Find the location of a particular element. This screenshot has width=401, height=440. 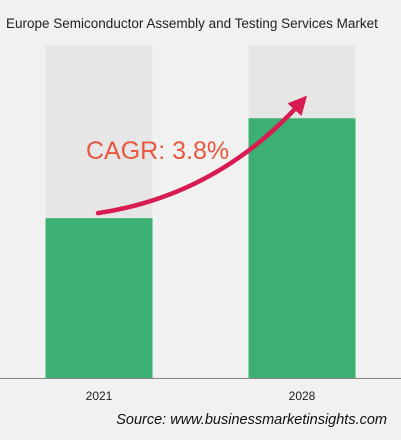

x-tick-label: 2021 is located at coordinates (99, 396).